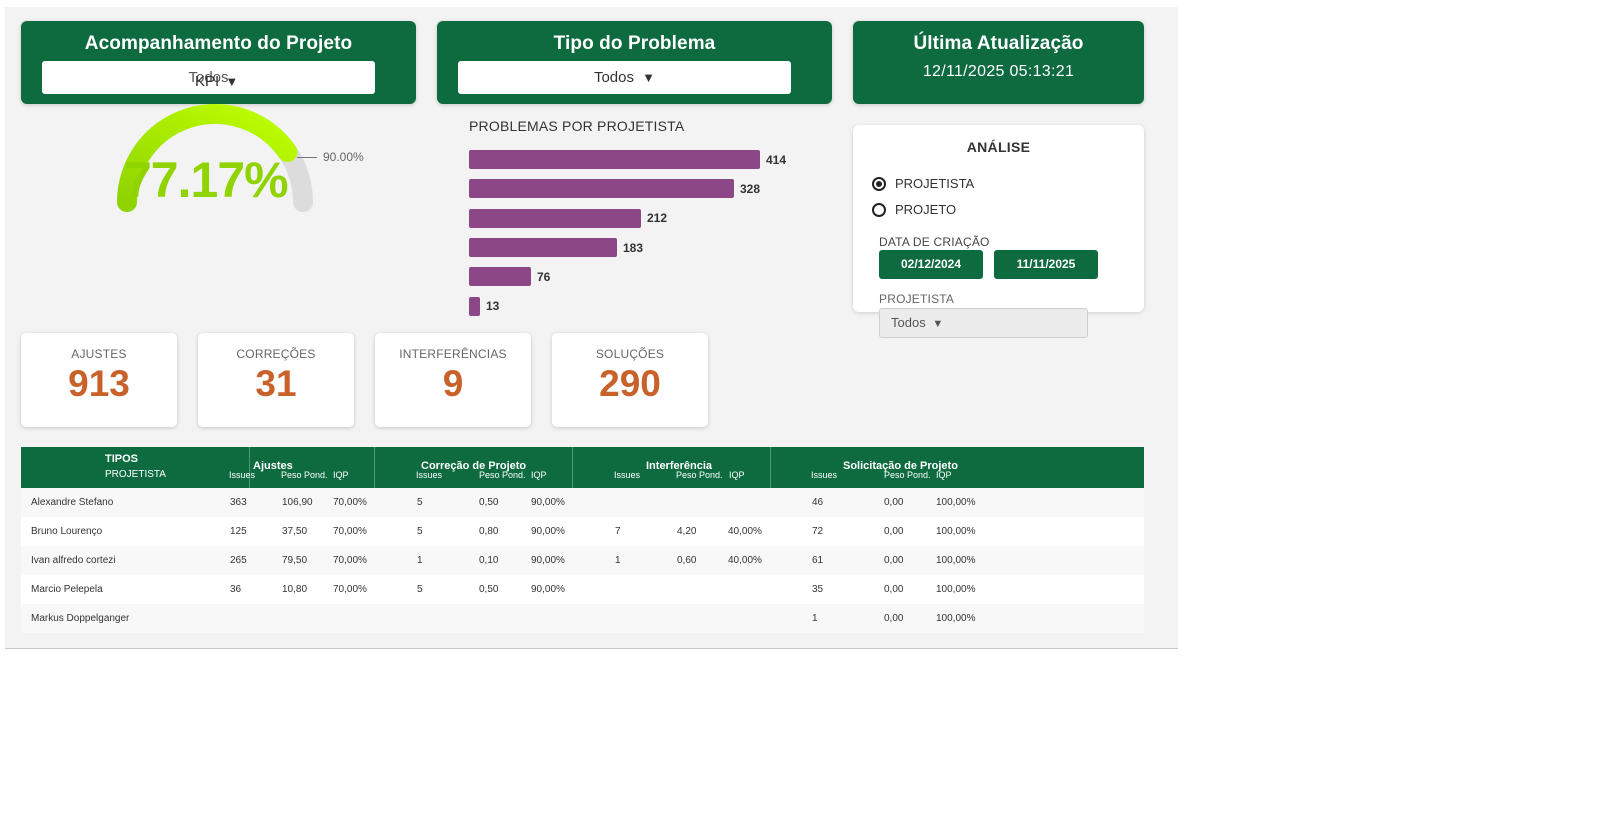 The image size is (1600, 835). Describe the element at coordinates (238, 502) in the screenshot. I see `cell: 363` at that location.